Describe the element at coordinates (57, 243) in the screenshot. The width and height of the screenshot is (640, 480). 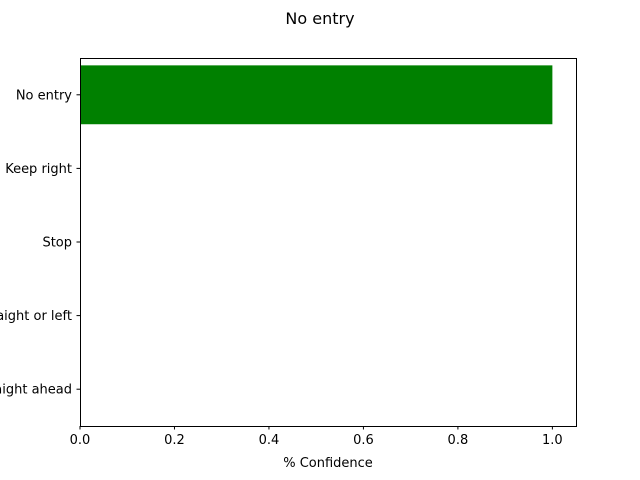
I see `y-tick-label-3: Stop` at that location.